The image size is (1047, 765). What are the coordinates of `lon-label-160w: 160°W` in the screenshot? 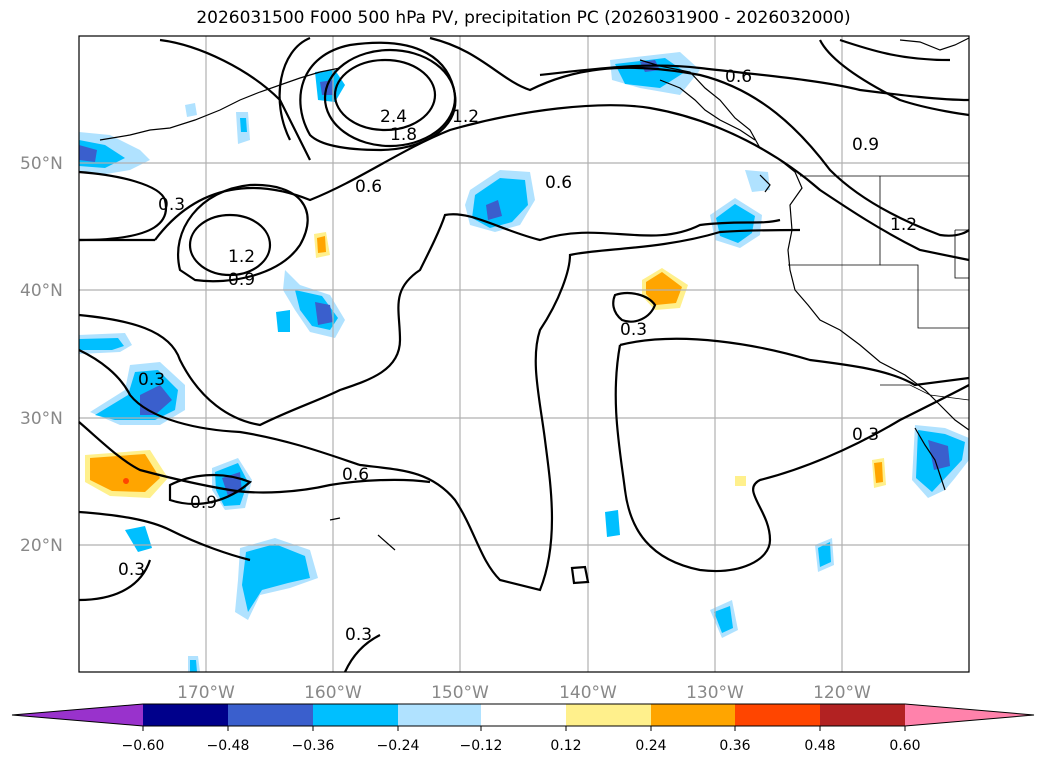 It's located at (333, 693).